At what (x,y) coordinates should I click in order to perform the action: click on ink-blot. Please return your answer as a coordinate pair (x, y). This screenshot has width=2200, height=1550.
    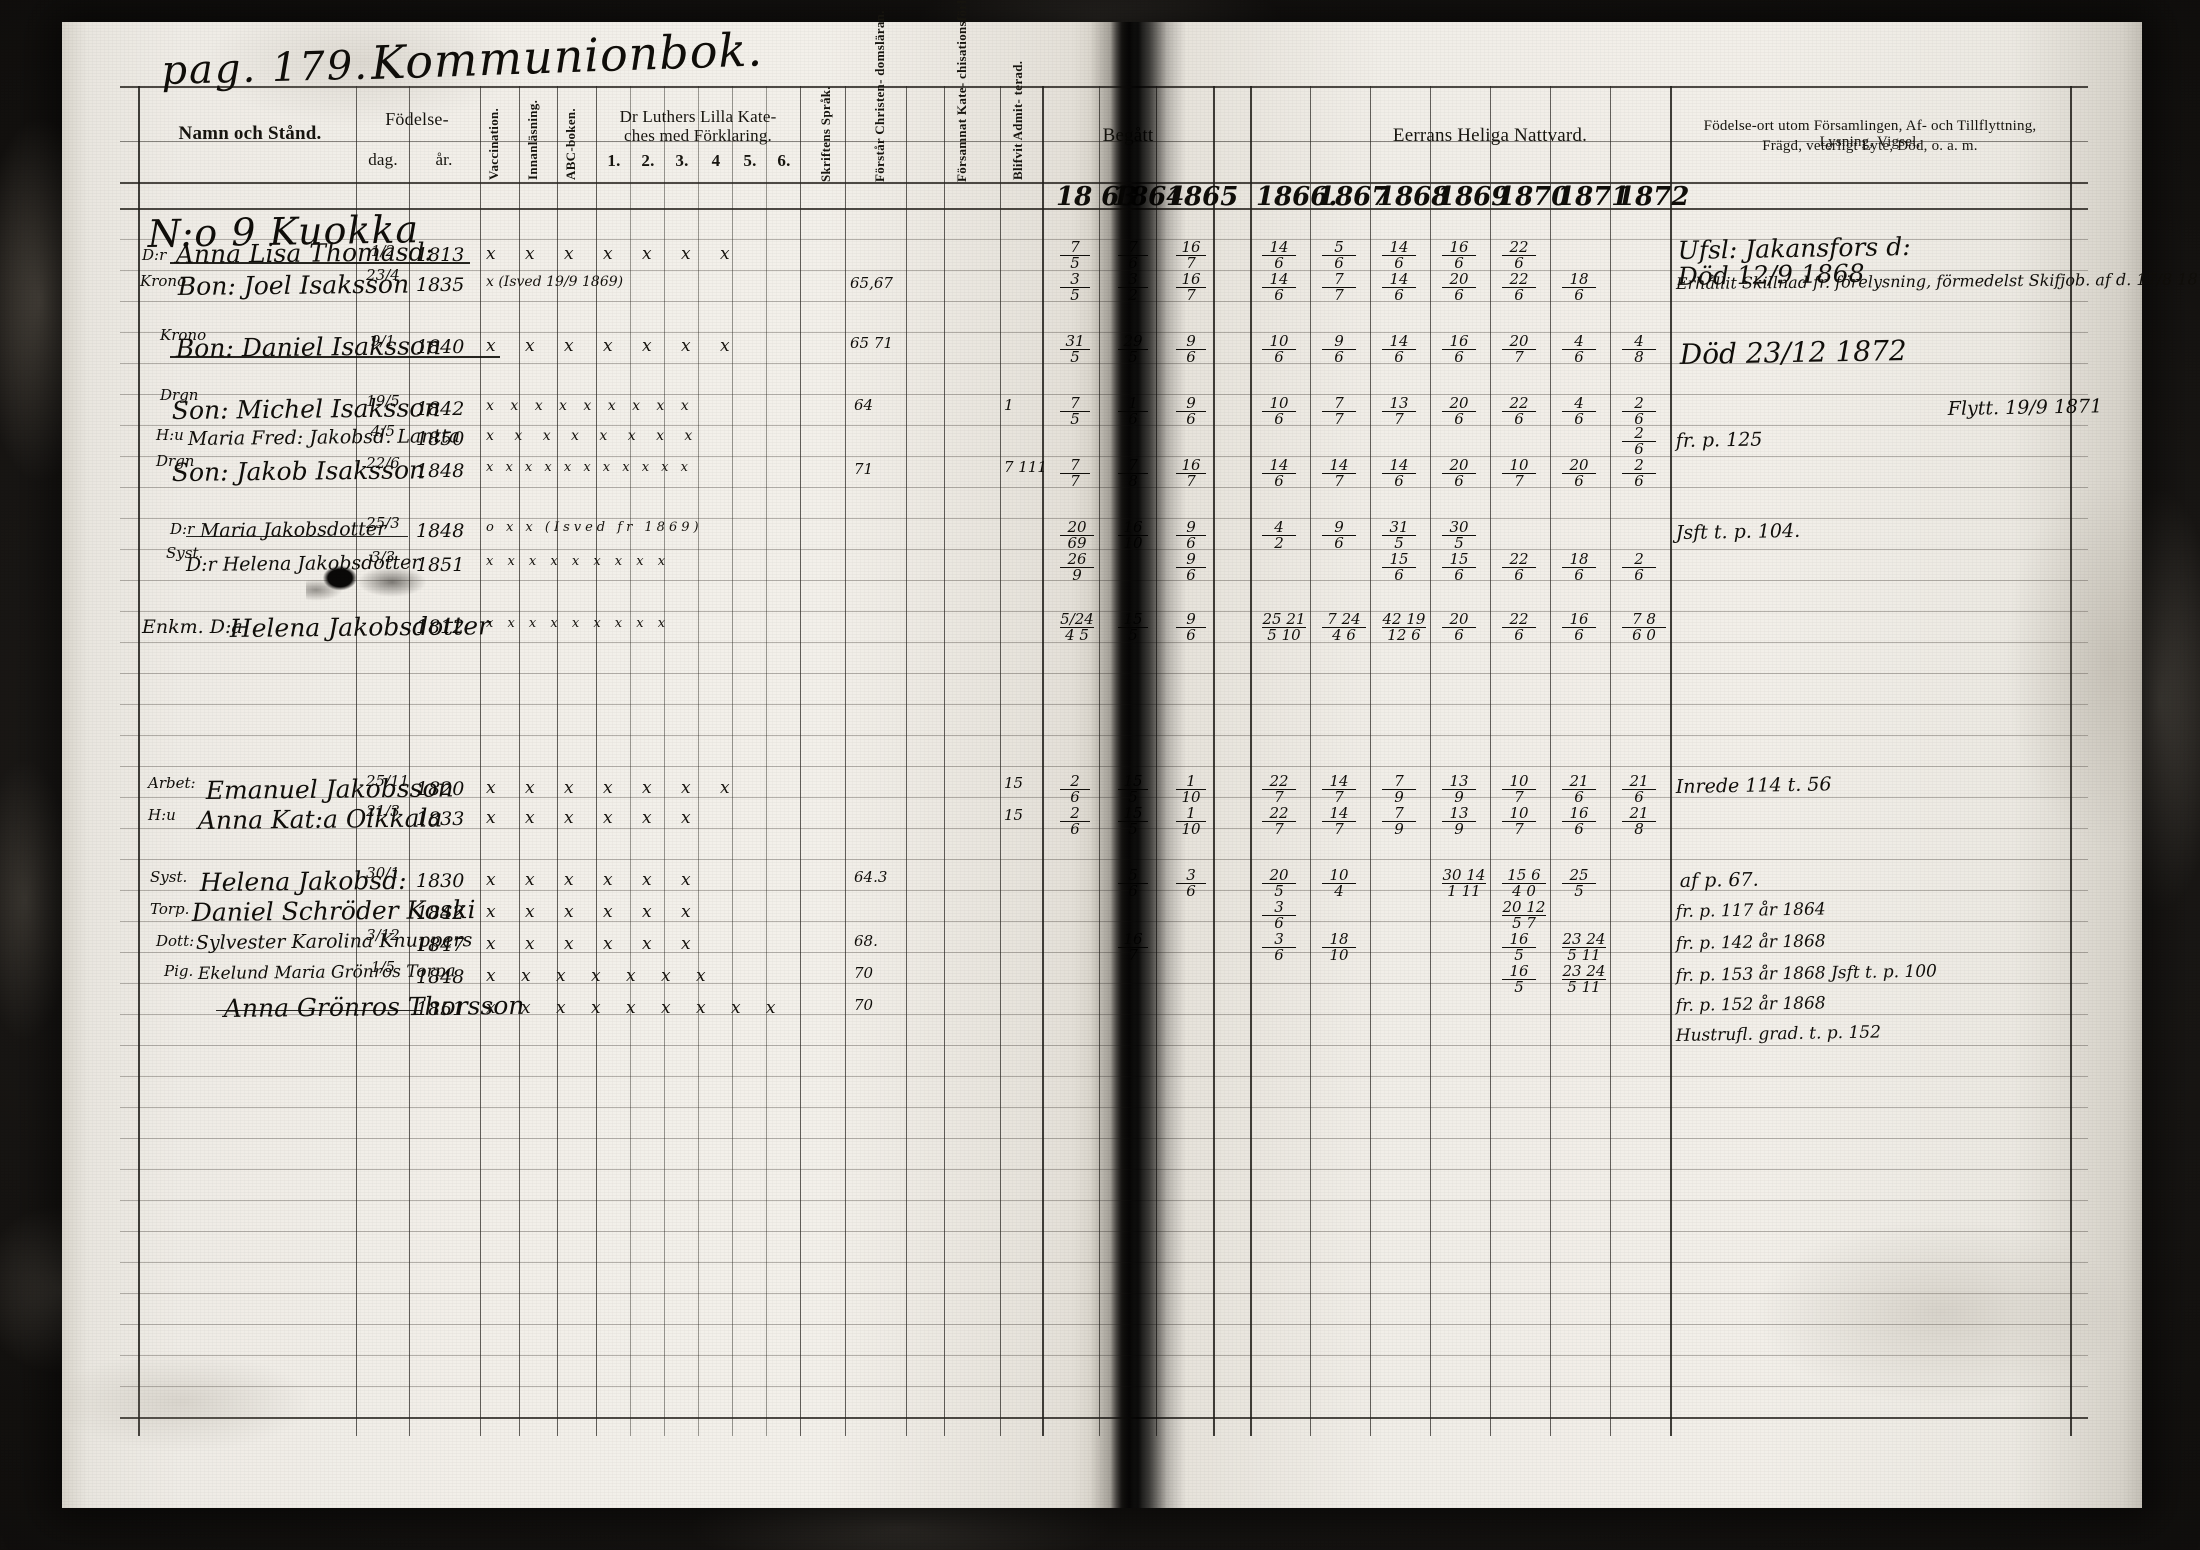
    Looking at the image, I should click on (381, 587).